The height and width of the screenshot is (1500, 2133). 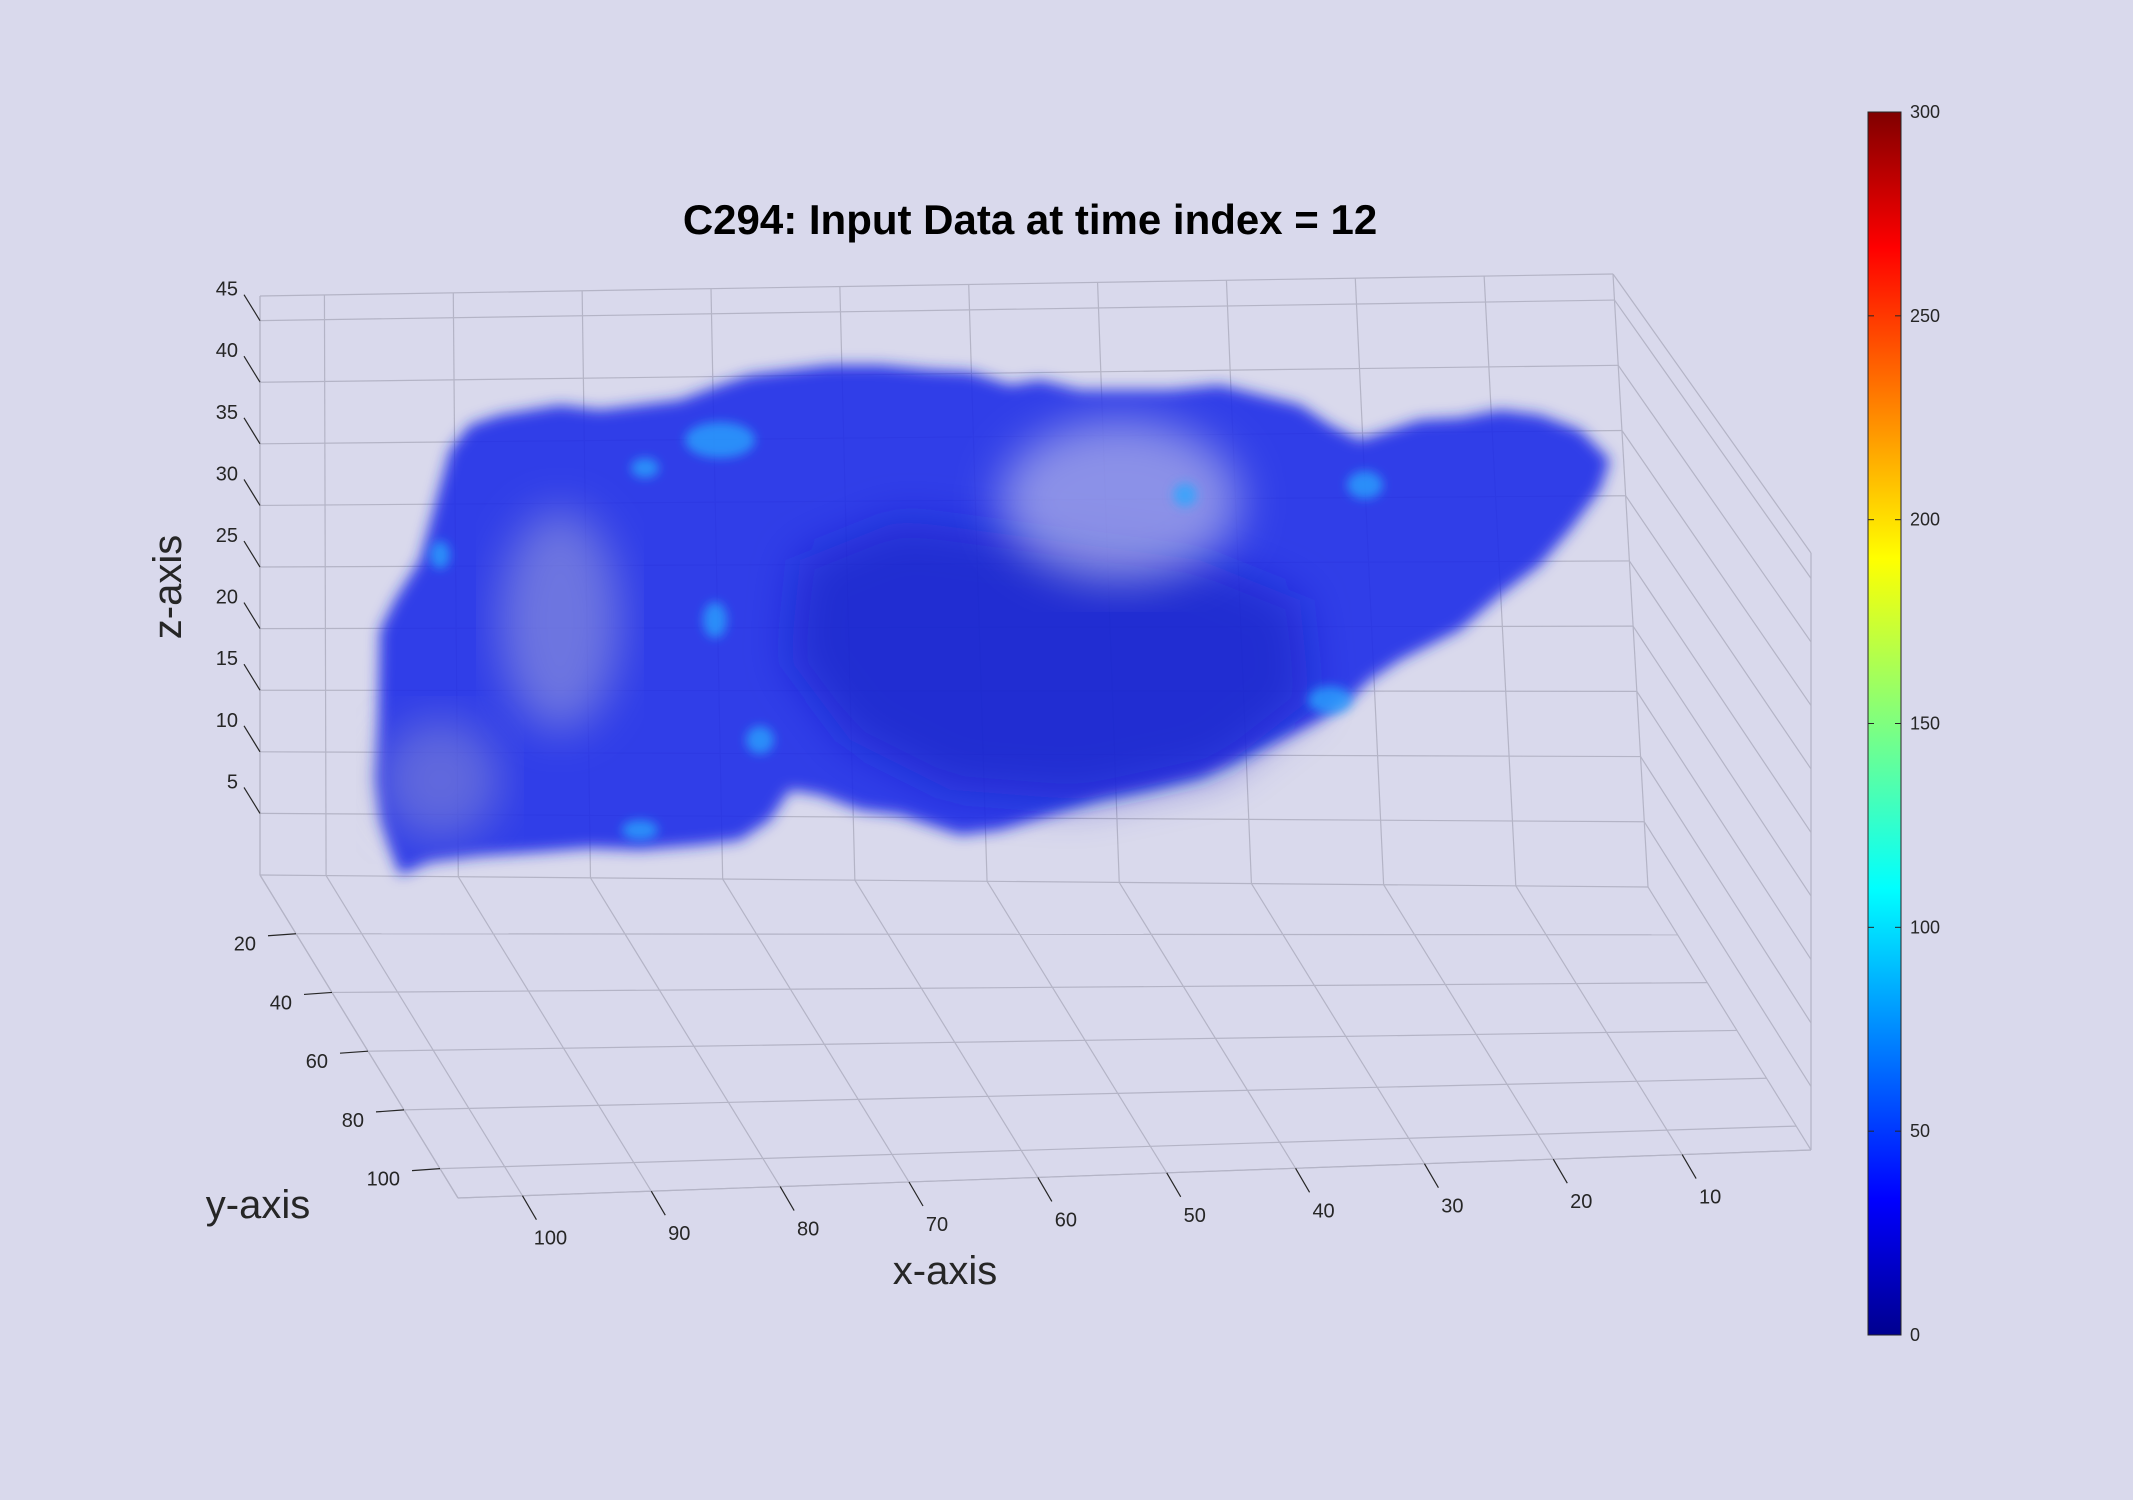 I want to click on x-tick-label: 20, so click(x=1581, y=1202).